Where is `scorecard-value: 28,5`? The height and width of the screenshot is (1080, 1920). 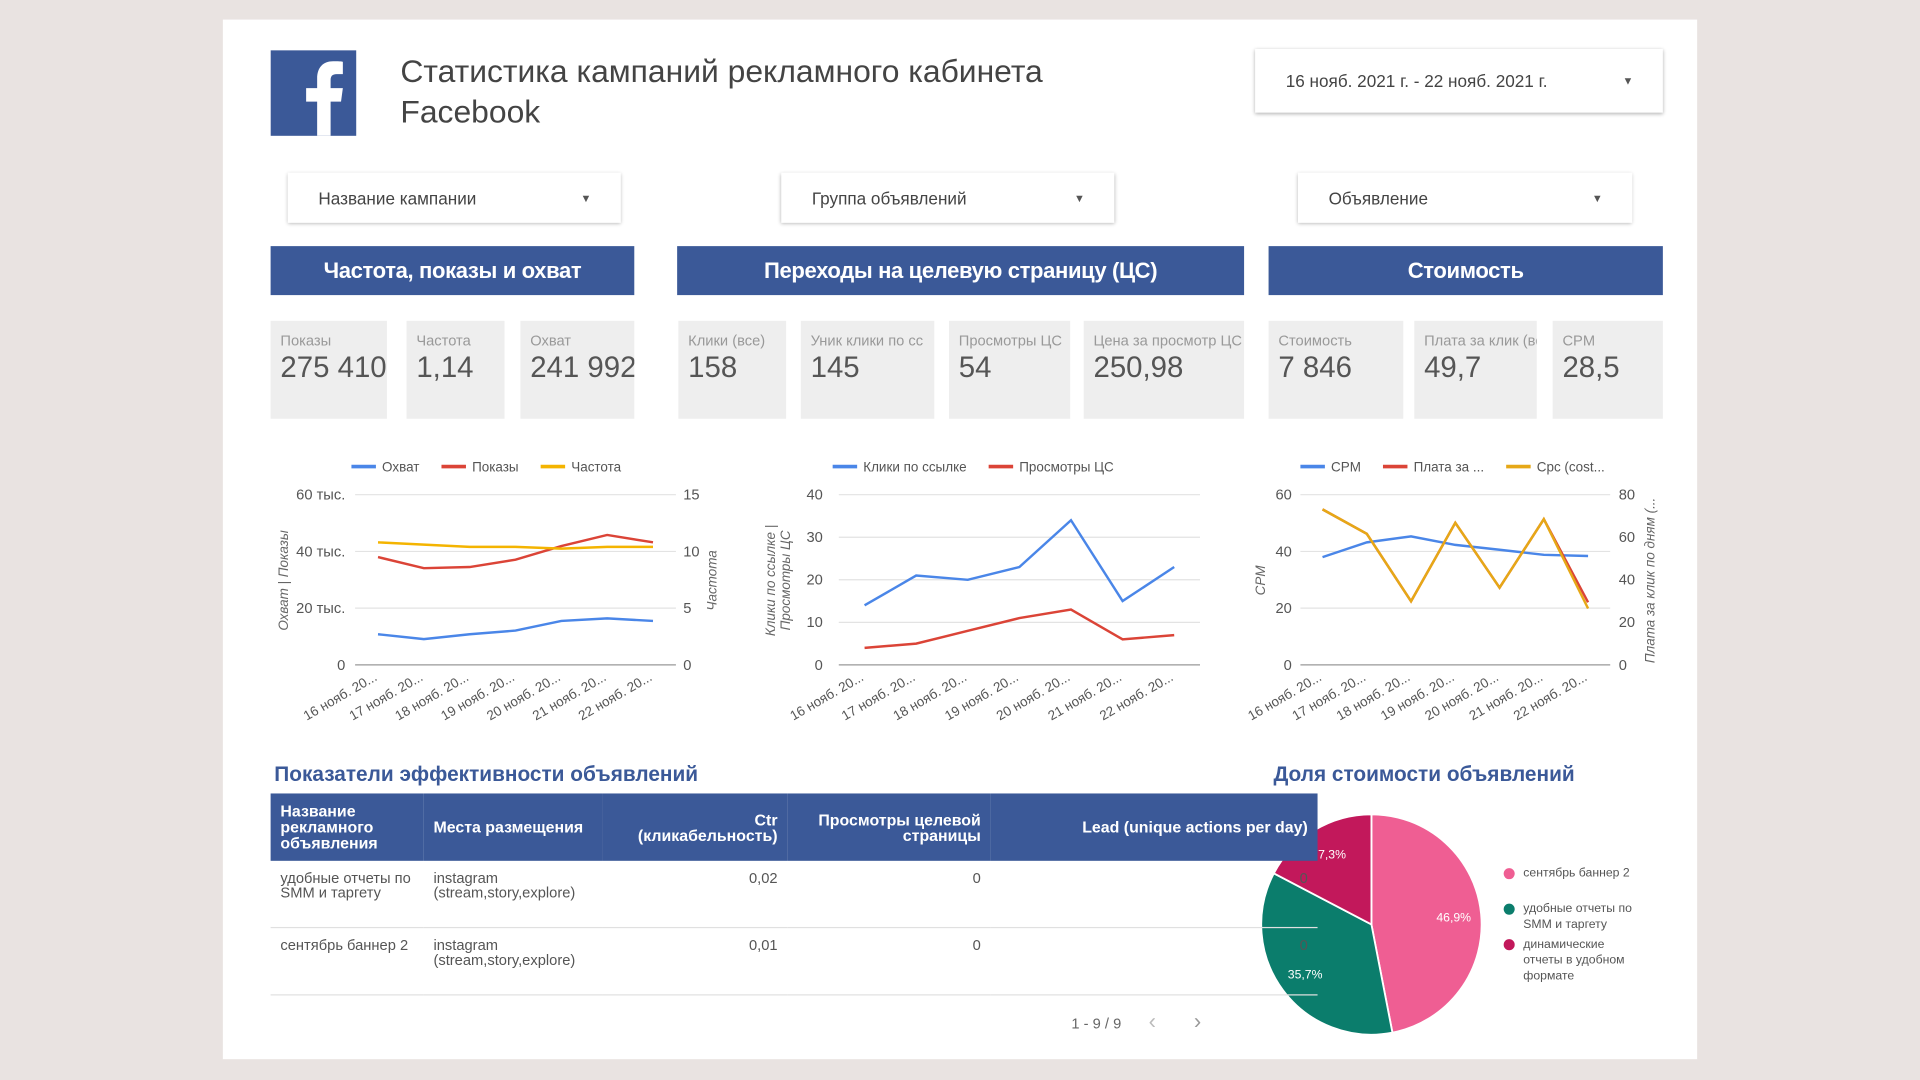 scorecard-value: 28,5 is located at coordinates (1591, 368).